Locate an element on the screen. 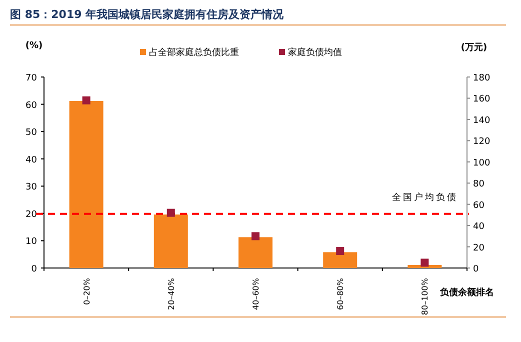 The width and height of the screenshot is (521, 342). y-tick-label: 10 is located at coordinates (32, 242).